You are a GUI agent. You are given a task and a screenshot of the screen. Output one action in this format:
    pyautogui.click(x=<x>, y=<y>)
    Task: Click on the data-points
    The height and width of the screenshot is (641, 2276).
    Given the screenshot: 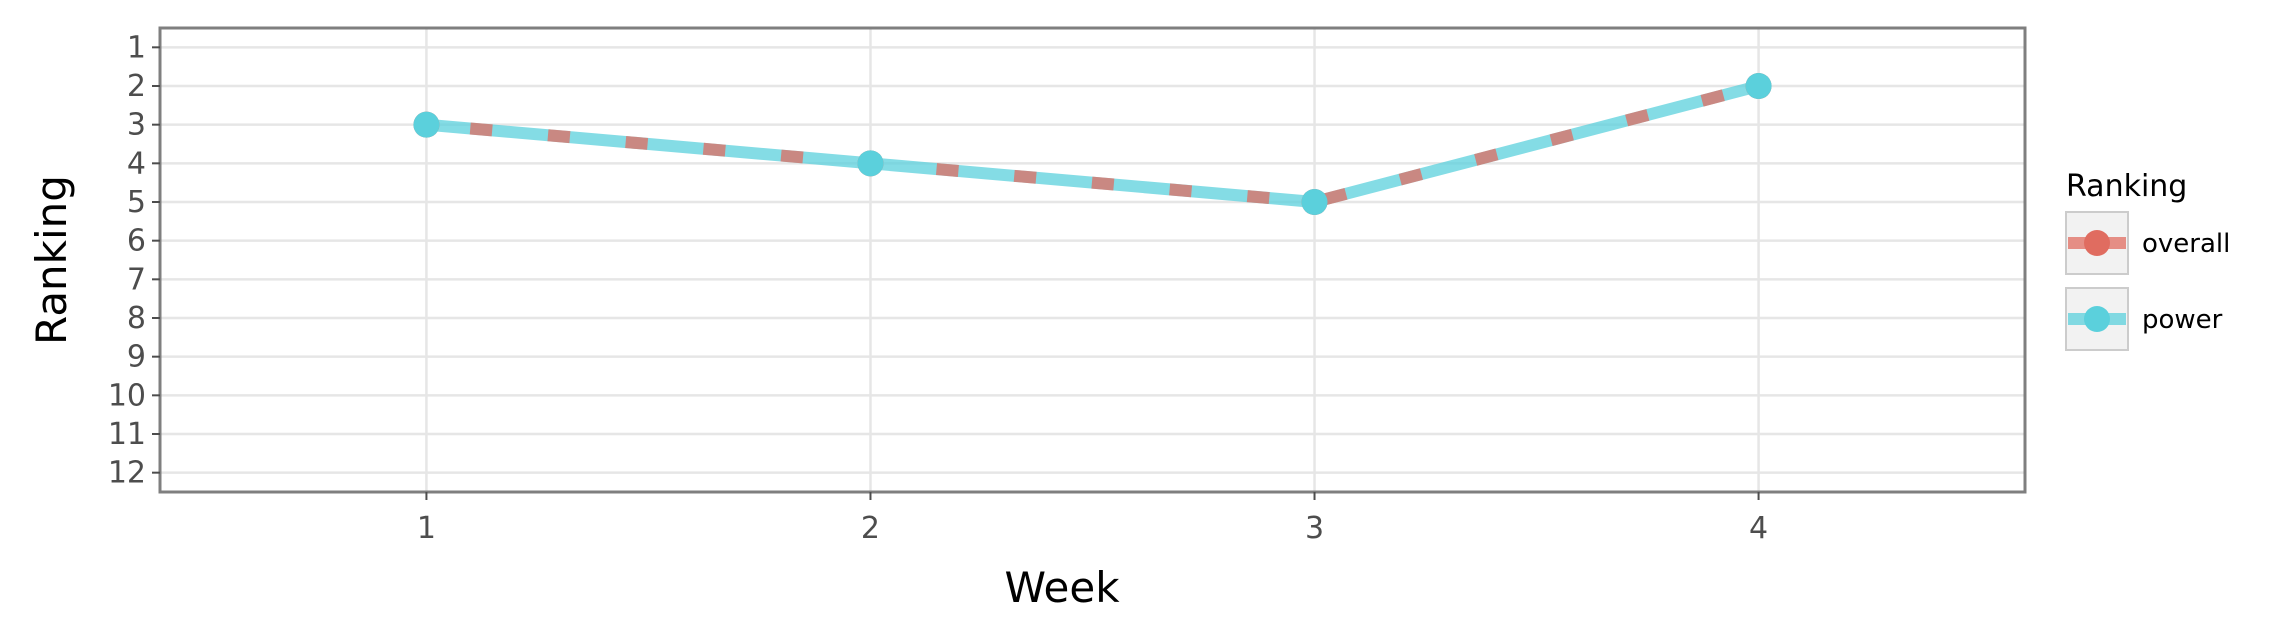 What is the action you would take?
    pyautogui.click(x=1092, y=144)
    